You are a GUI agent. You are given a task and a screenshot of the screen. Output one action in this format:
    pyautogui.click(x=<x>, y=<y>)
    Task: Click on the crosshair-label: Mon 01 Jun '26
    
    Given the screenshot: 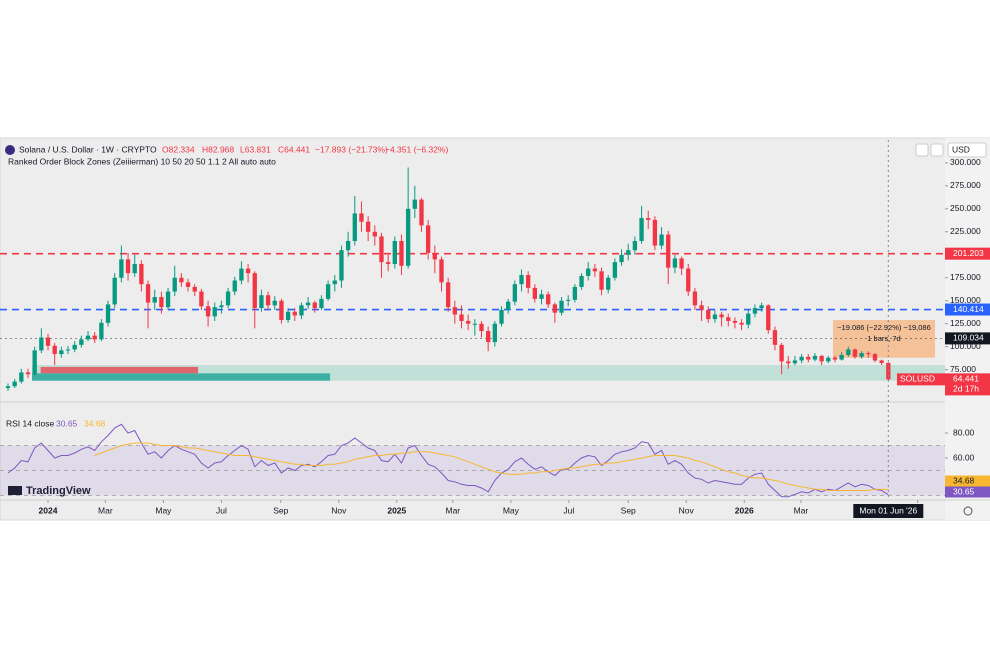 What is the action you would take?
    pyautogui.click(x=888, y=510)
    